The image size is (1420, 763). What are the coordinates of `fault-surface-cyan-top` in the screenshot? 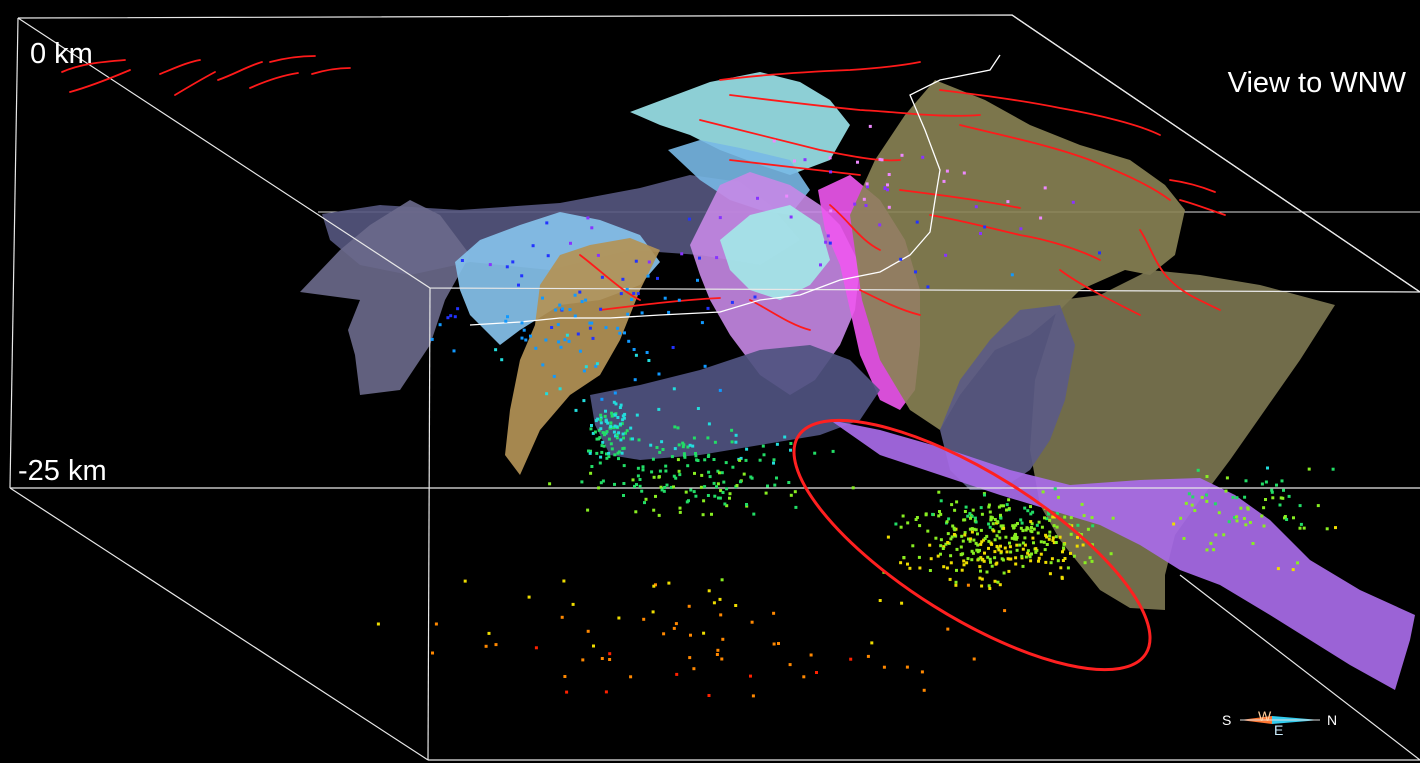 It's located at (740, 123).